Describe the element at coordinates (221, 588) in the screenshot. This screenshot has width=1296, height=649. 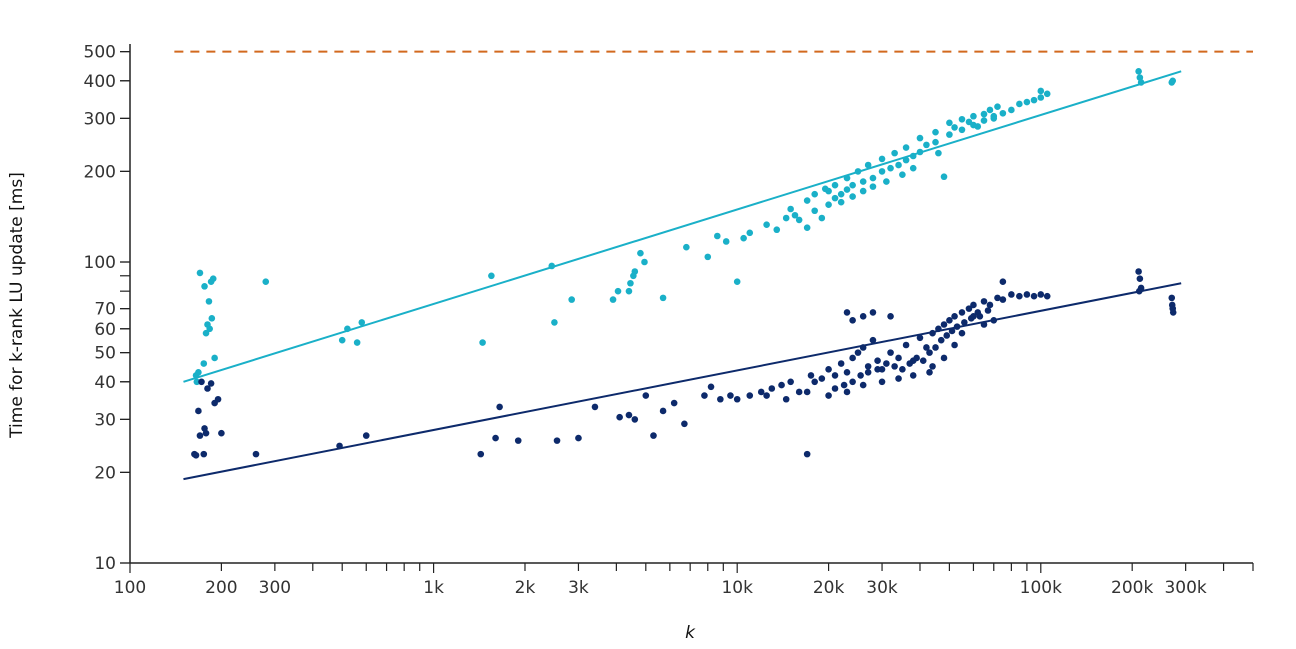
I see `x-tick-label: 200` at that location.